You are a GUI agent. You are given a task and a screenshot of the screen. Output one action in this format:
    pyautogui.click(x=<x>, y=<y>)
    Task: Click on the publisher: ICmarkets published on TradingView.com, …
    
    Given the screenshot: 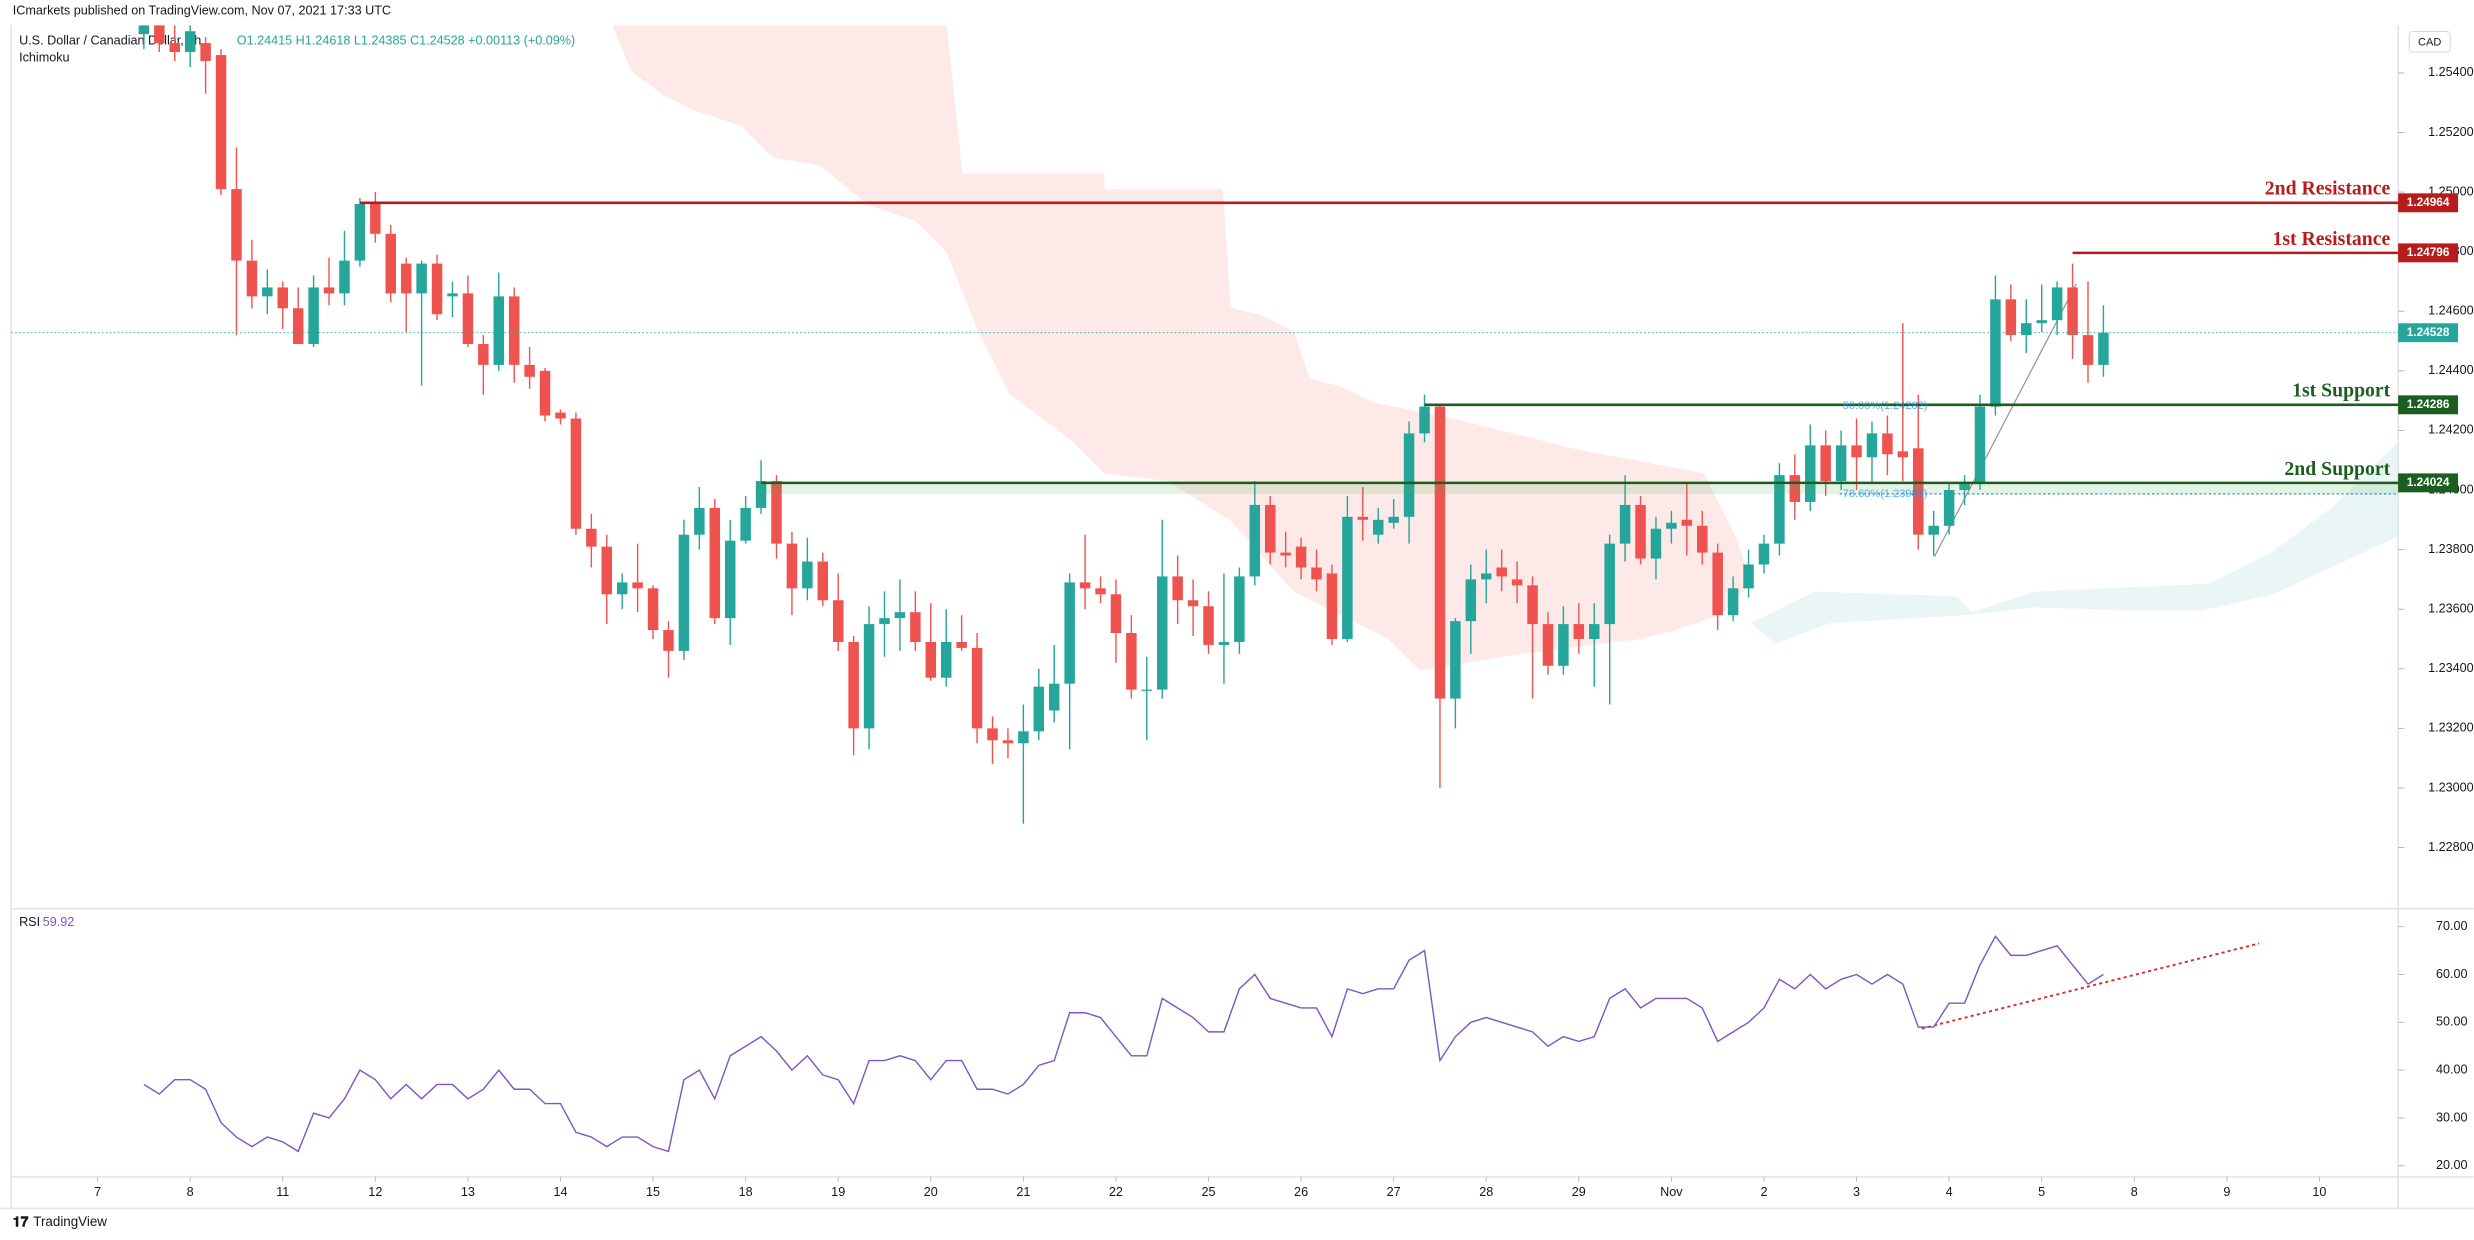 What is the action you would take?
    pyautogui.click(x=202, y=10)
    